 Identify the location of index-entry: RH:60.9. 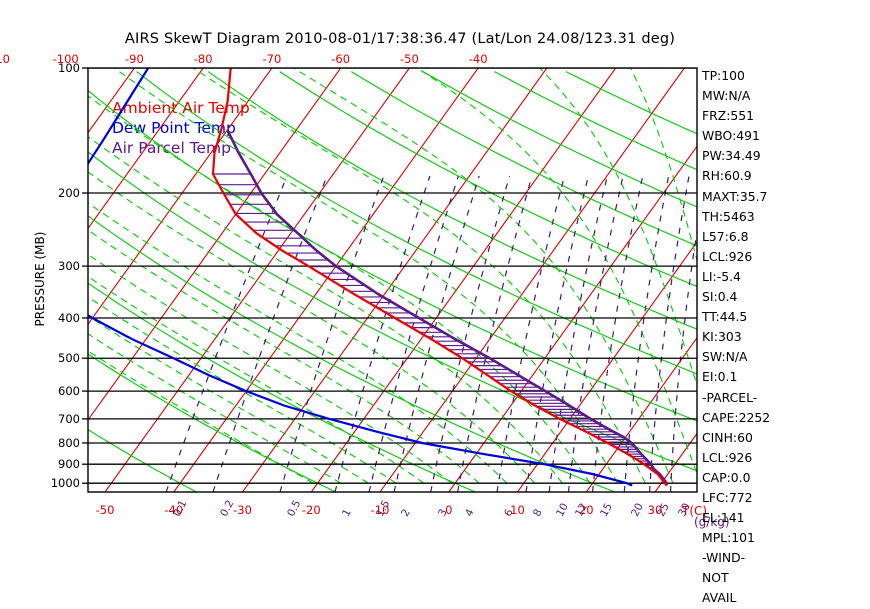
(727, 176).